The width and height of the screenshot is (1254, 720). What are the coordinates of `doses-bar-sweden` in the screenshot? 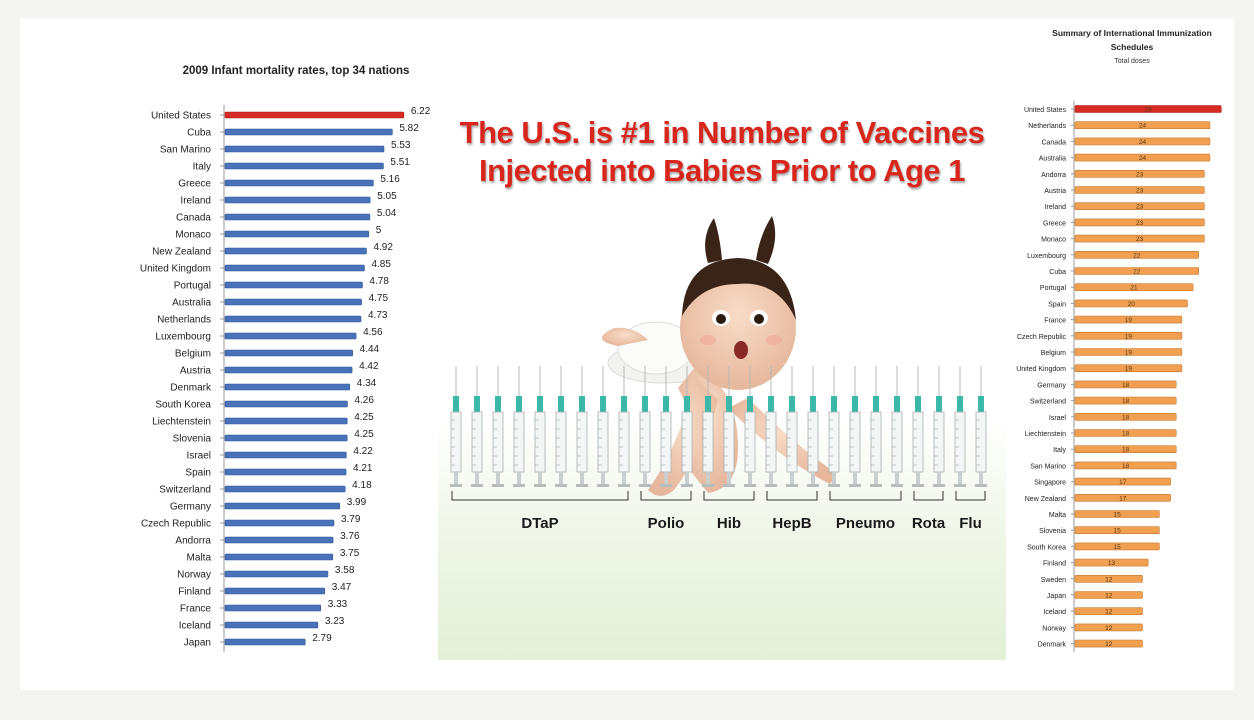 It's located at (1108, 578).